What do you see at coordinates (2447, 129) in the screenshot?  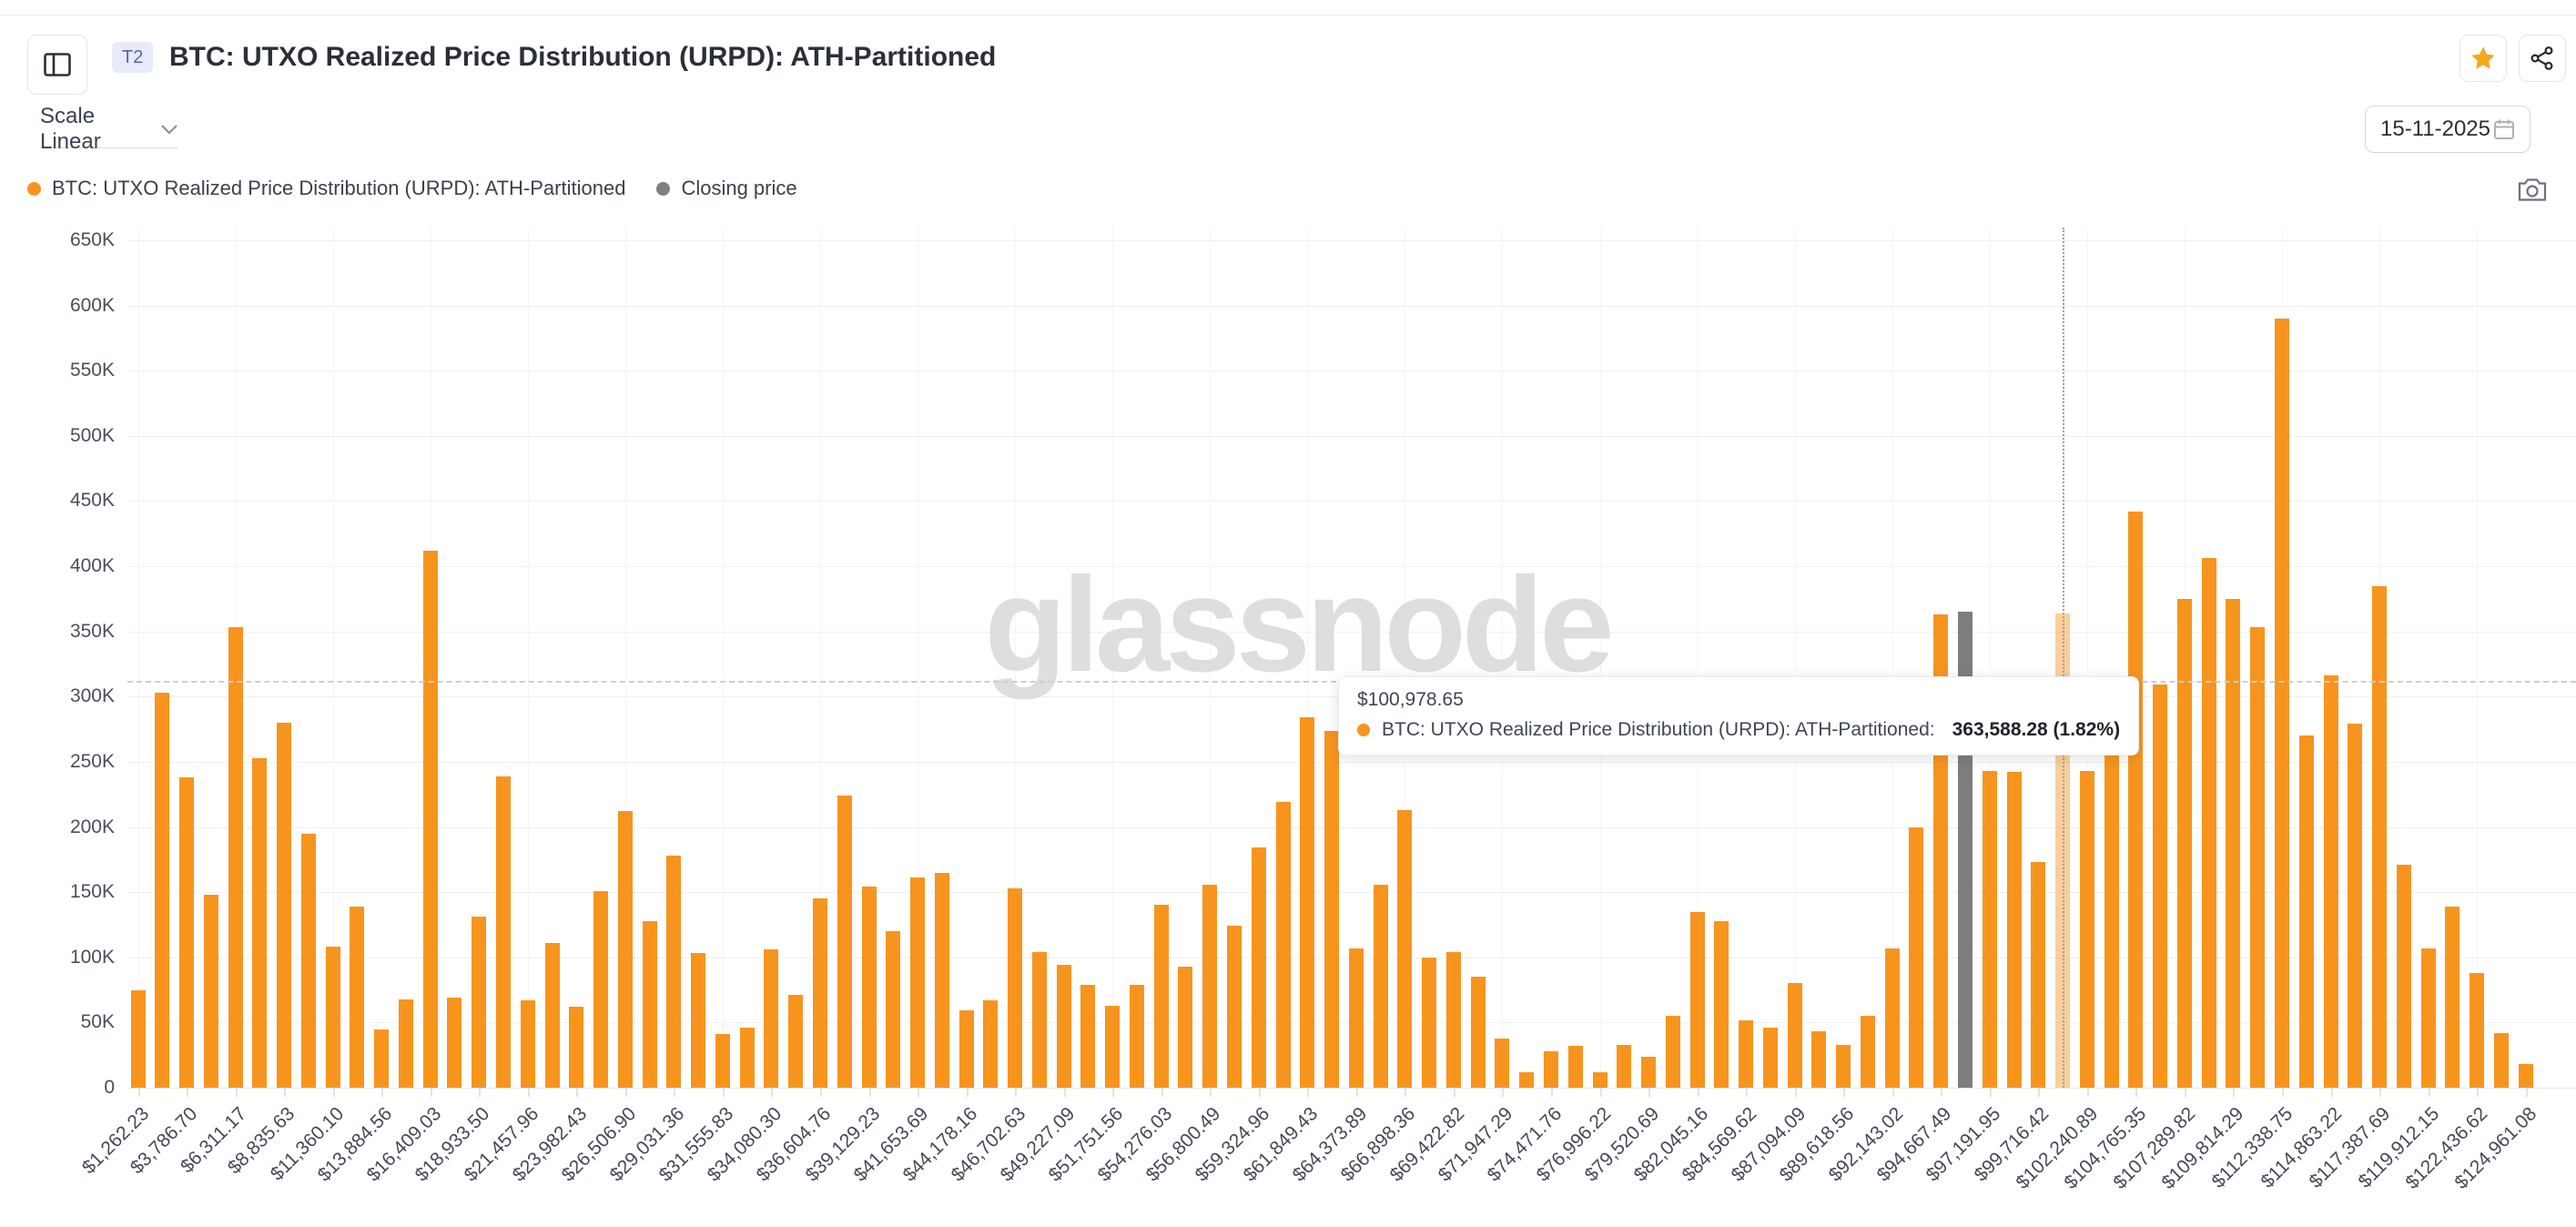 I see `date-picker: 15-11-2025` at bounding box center [2447, 129].